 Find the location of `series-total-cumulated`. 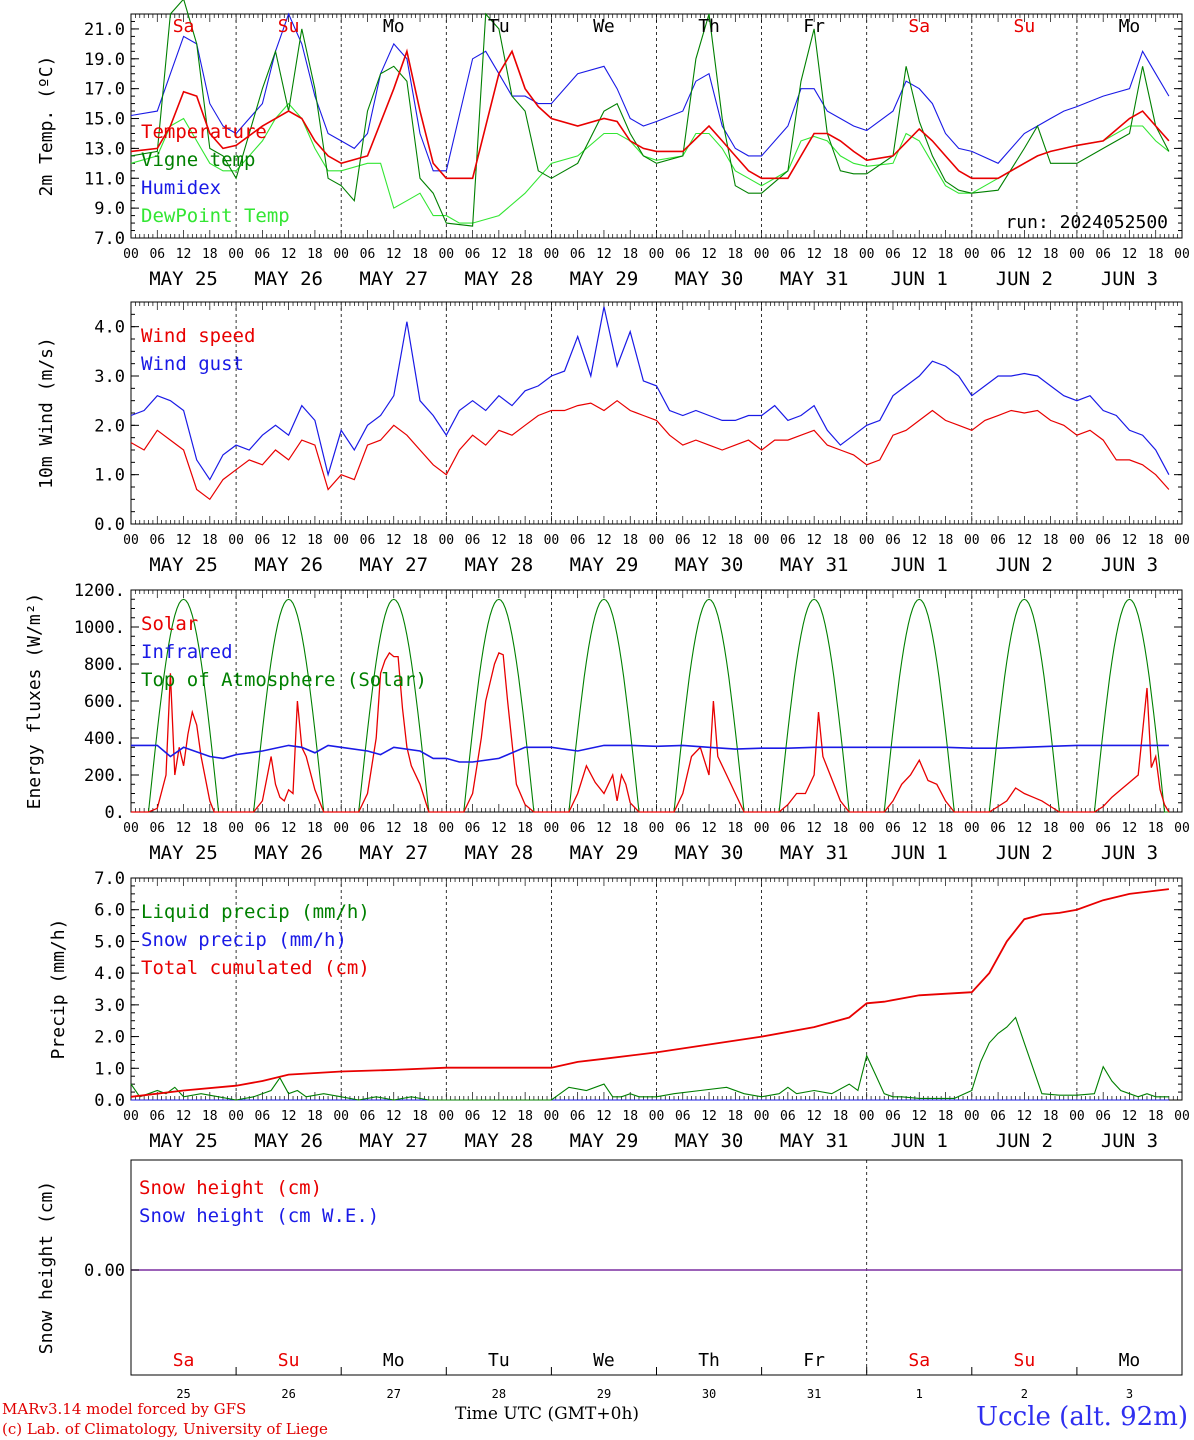

series-total-cumulated is located at coordinates (650, 993).